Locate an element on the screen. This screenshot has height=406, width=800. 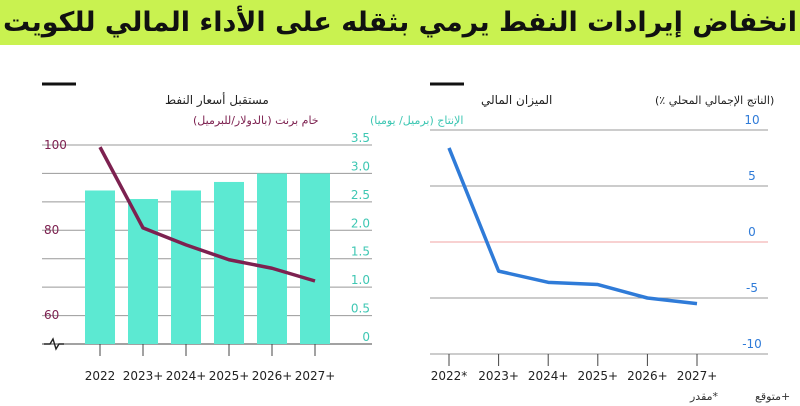
oil-chart-title: مستقبل أسعار النفط is located at coordinates (217, 100).